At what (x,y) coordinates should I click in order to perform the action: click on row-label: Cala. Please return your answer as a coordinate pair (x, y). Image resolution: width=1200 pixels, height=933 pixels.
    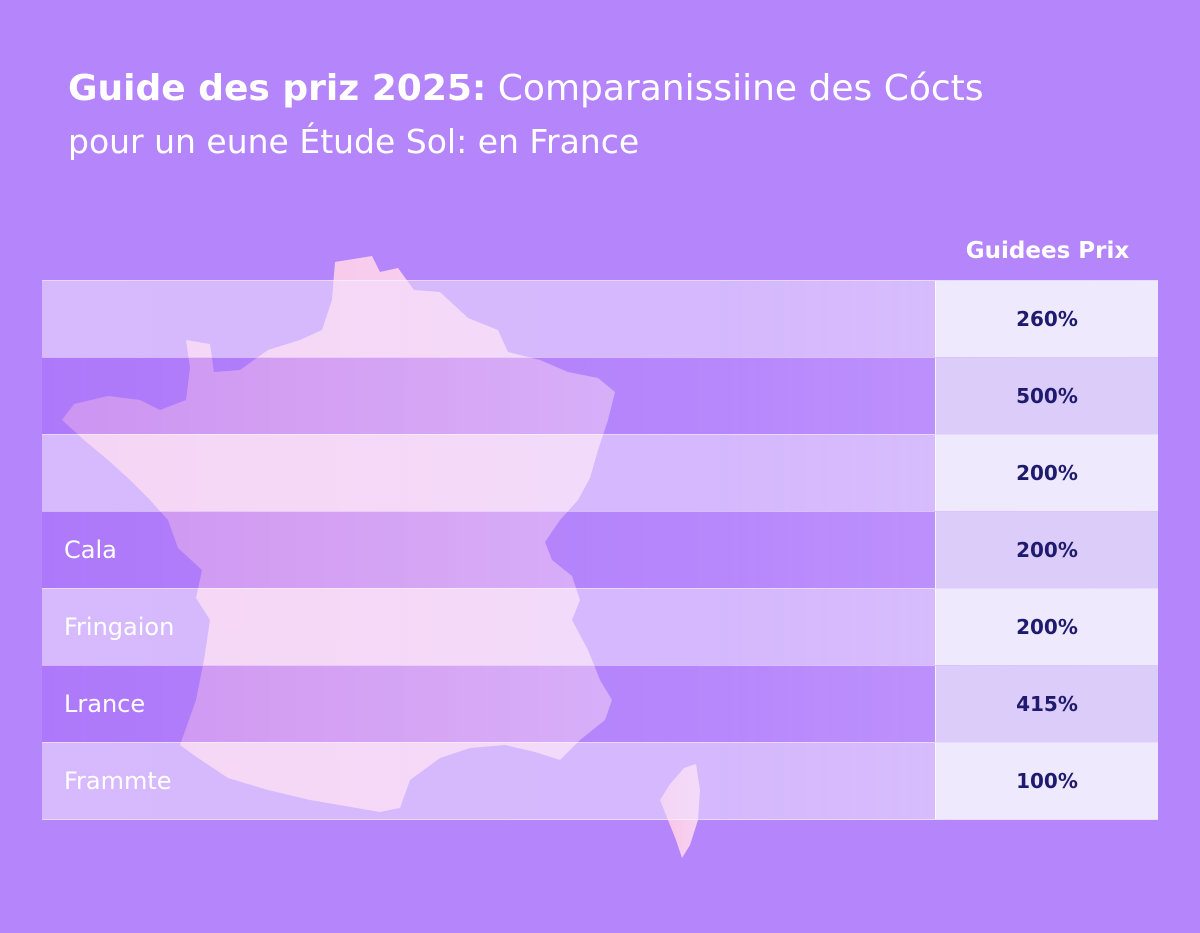
    Looking at the image, I should click on (90, 550).